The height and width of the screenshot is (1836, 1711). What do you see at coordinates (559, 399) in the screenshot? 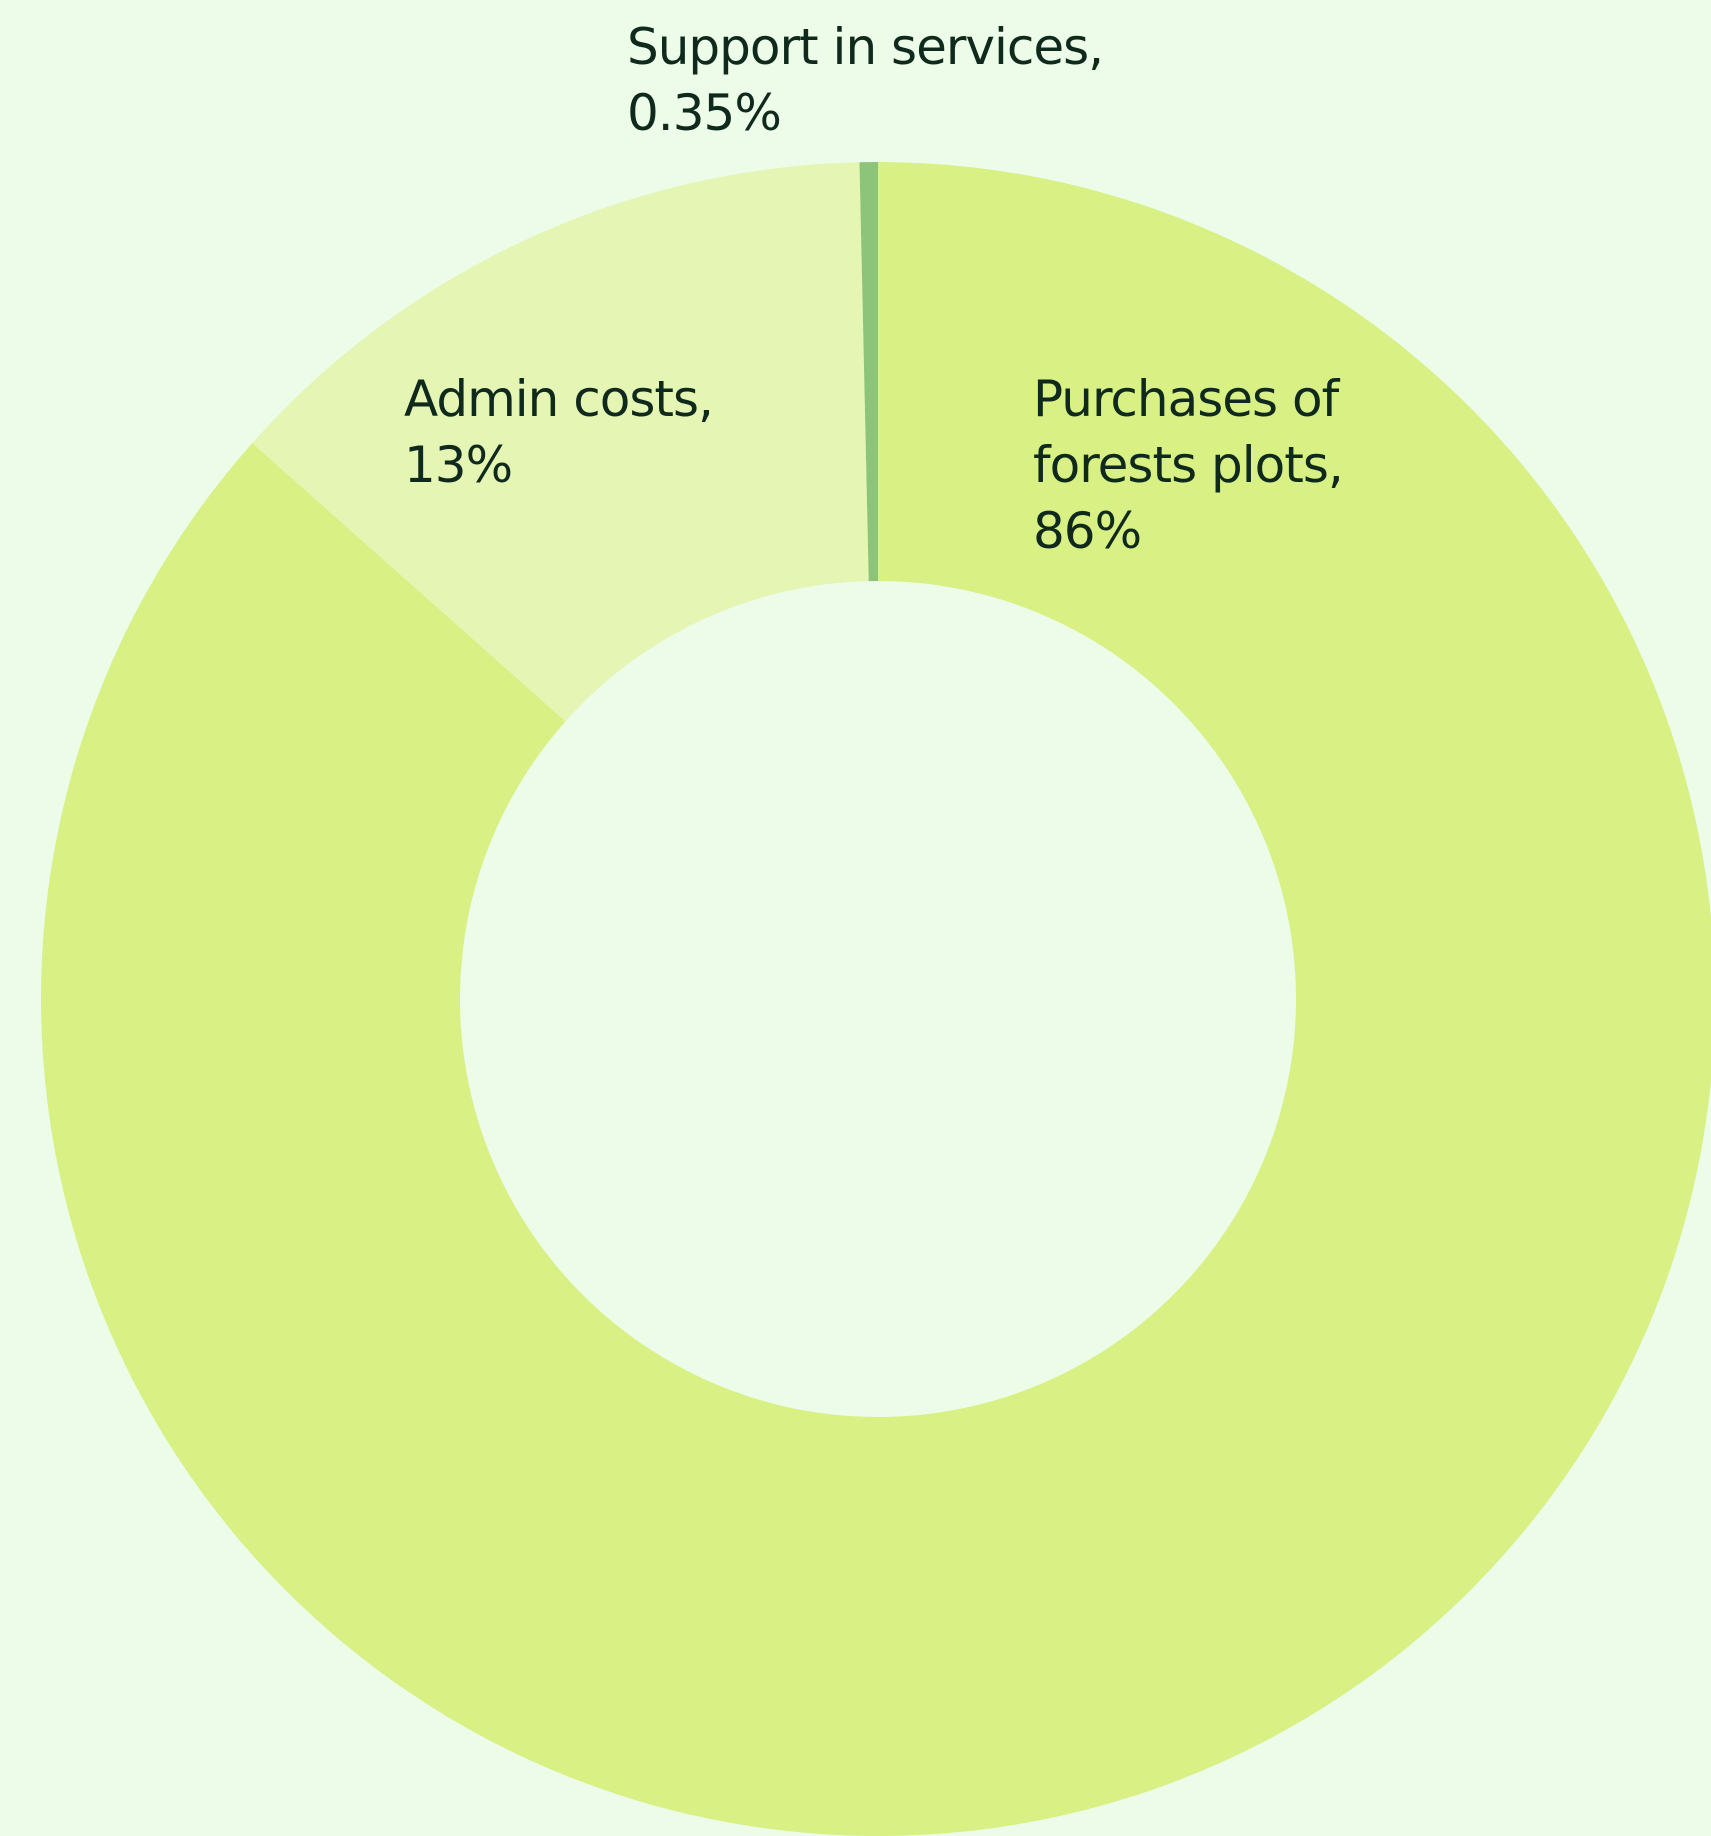
I see `slice-name: Admin costs,` at bounding box center [559, 399].